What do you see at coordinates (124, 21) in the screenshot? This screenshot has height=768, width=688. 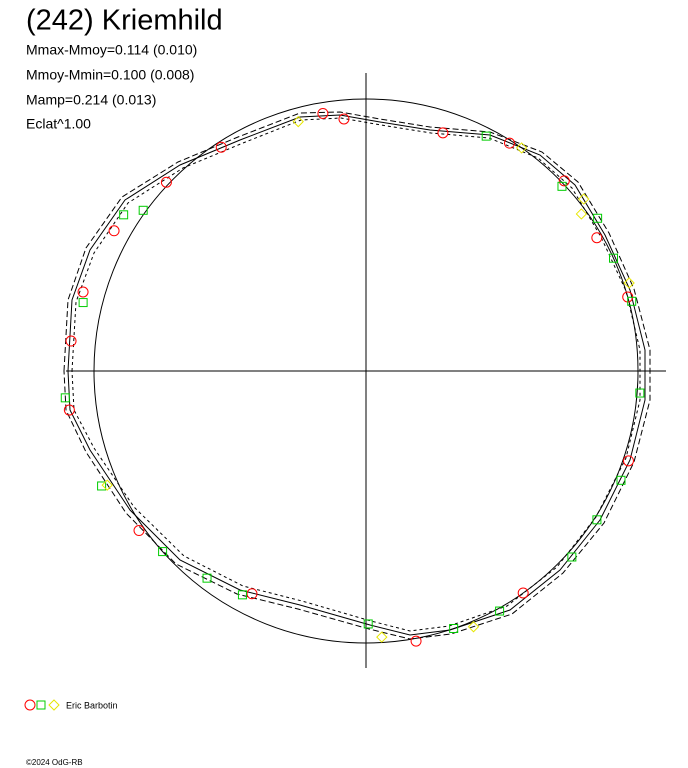 I see `chart-title: (242) Kriemhild` at bounding box center [124, 21].